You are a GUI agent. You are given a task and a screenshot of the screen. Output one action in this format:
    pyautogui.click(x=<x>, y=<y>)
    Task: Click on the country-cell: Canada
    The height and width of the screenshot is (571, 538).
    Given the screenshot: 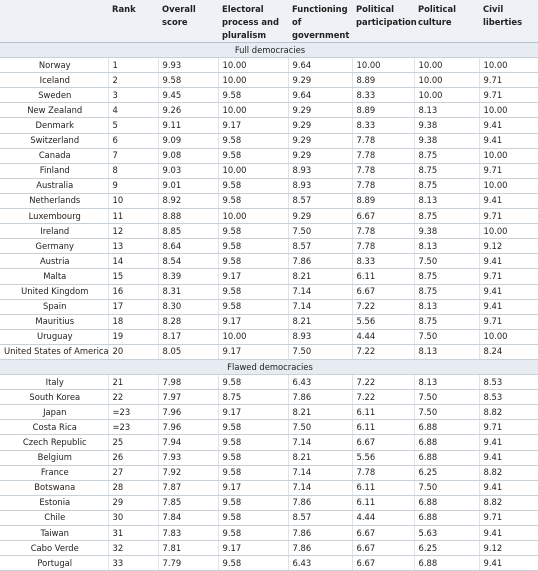 What is the action you would take?
    pyautogui.click(x=54, y=156)
    